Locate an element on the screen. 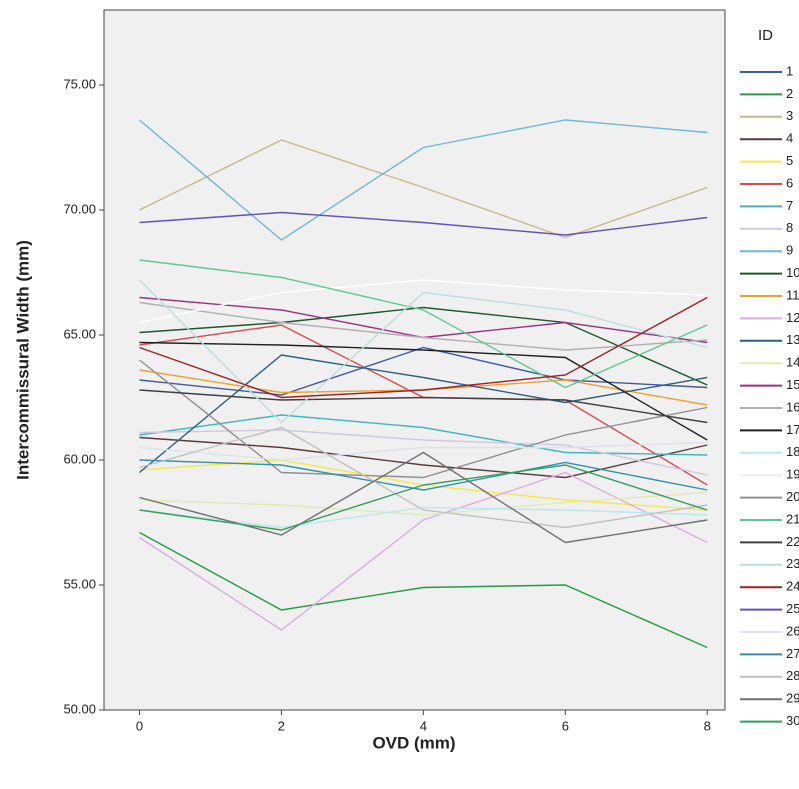 The image size is (799, 789). y-tick-label: 75.00 is located at coordinates (79, 83).